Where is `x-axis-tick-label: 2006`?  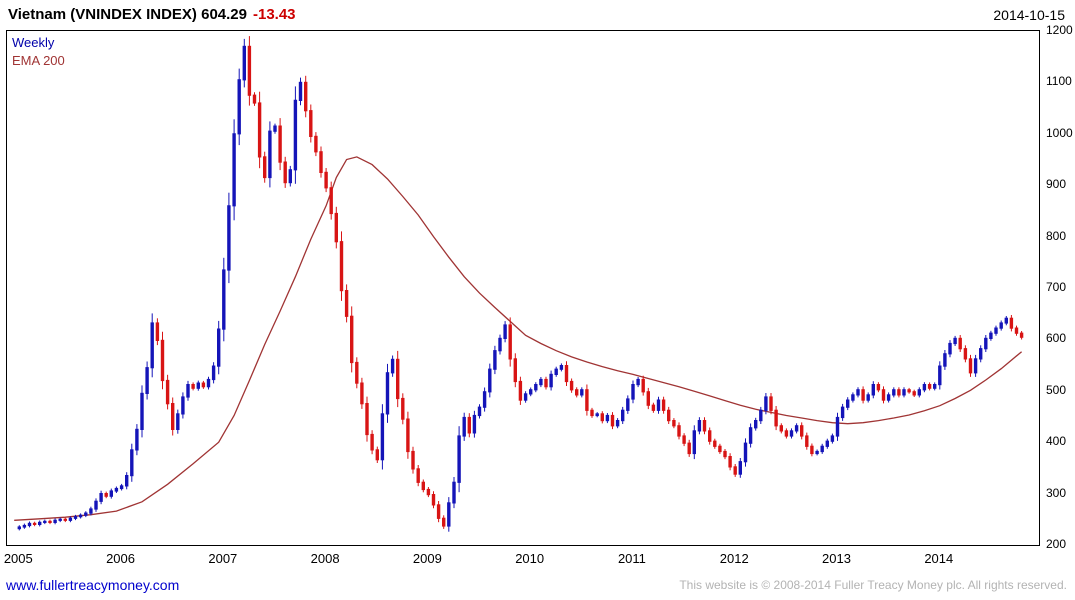 x-axis-tick-label: 2006 is located at coordinates (120, 558).